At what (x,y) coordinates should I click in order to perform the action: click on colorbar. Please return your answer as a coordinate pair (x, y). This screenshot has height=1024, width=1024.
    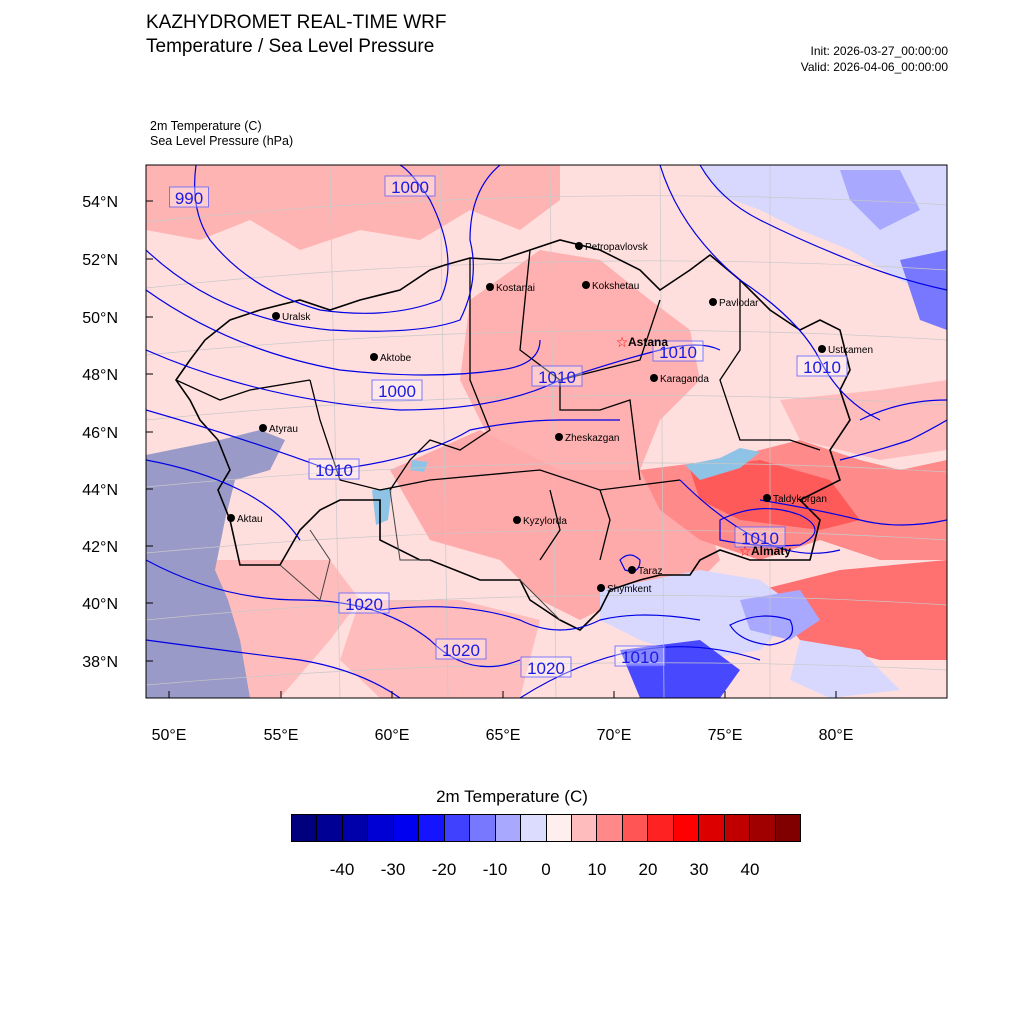
    Looking at the image, I should click on (546, 828).